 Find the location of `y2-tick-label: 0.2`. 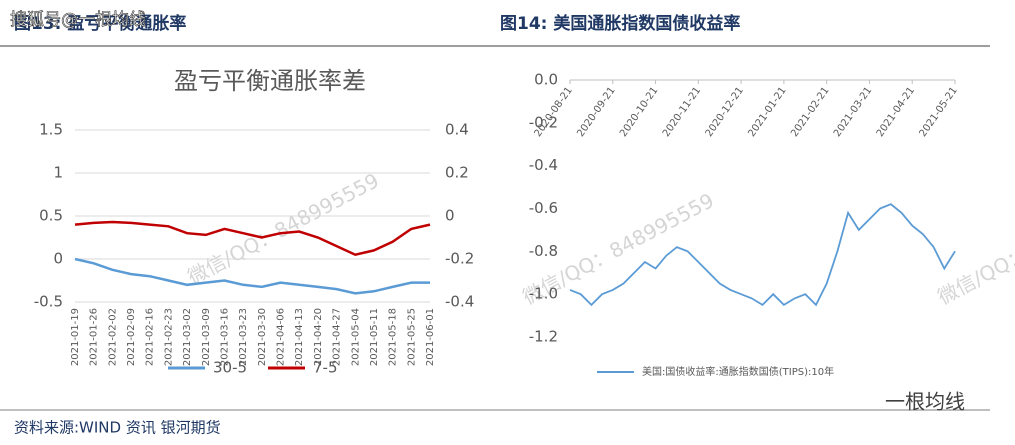

y2-tick-label: 0.2 is located at coordinates (457, 173).